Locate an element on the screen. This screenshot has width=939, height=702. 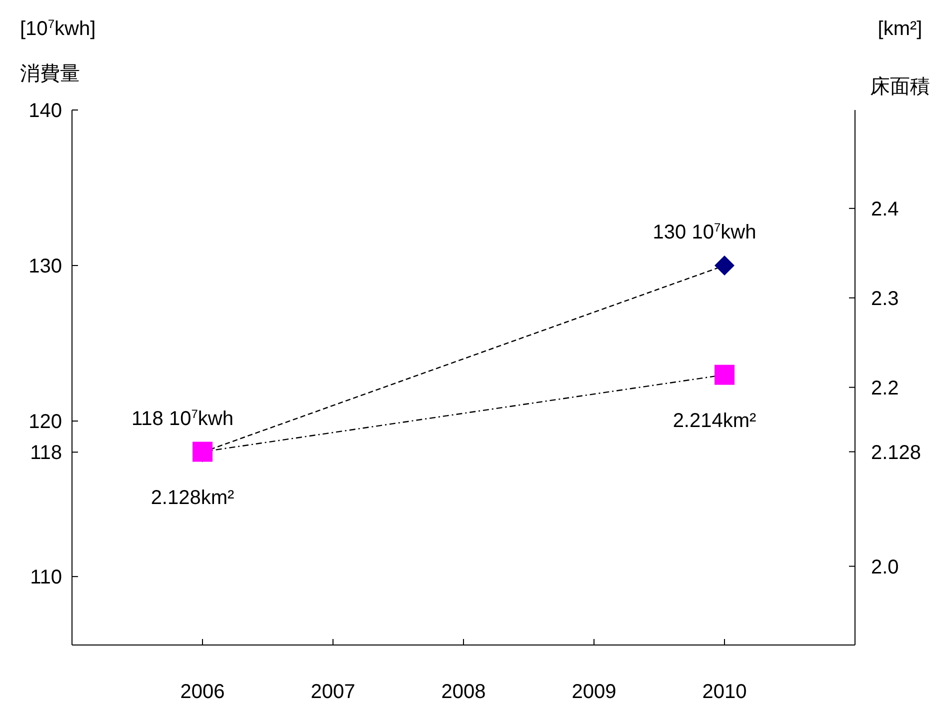
x-tick-label: 2008 is located at coordinates (463, 691).